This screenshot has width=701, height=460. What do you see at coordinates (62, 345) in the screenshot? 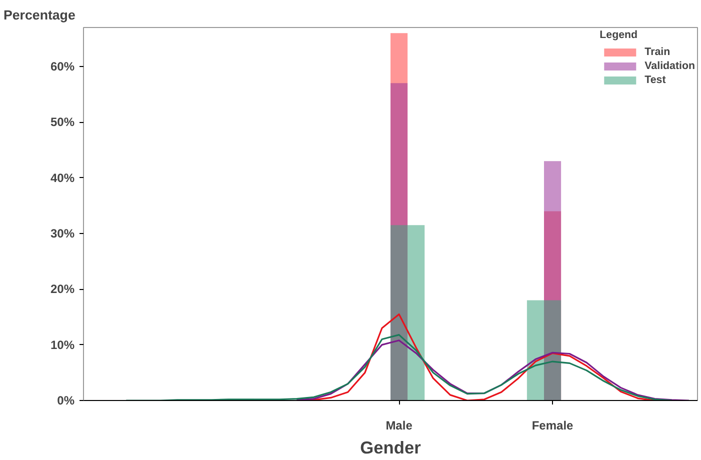
I see `y-tick-label: 10%` at bounding box center [62, 345].